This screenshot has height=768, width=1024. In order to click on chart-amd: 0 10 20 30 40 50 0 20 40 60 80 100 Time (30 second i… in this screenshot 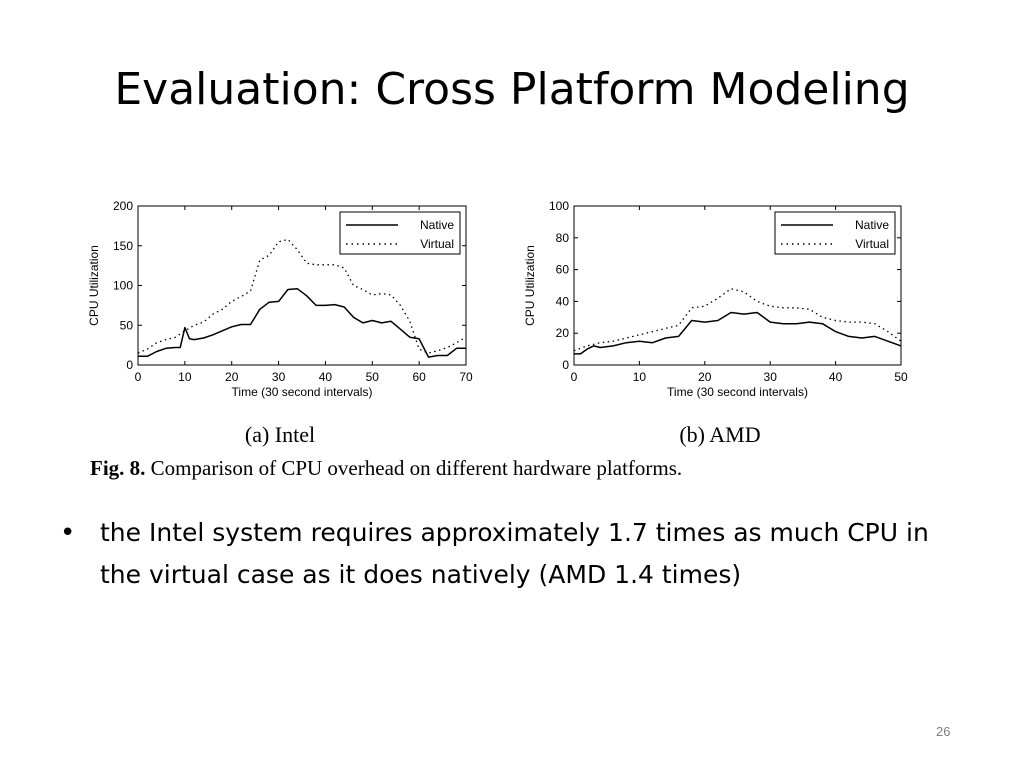, I will do `click(715, 323)`.